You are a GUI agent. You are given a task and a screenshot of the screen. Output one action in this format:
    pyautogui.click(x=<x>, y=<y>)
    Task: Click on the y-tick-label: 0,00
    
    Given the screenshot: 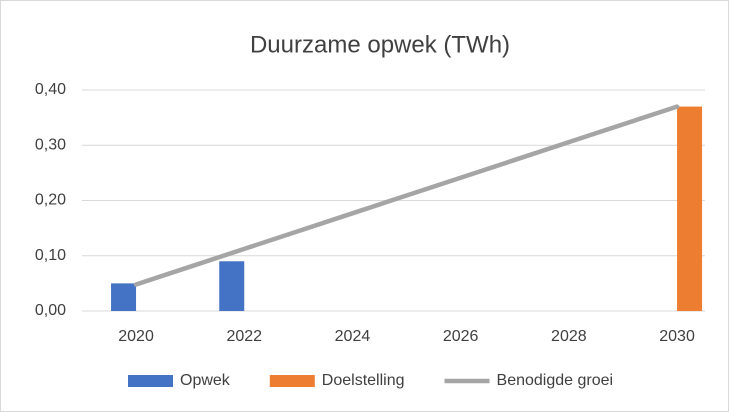 What is the action you would take?
    pyautogui.click(x=50, y=310)
    